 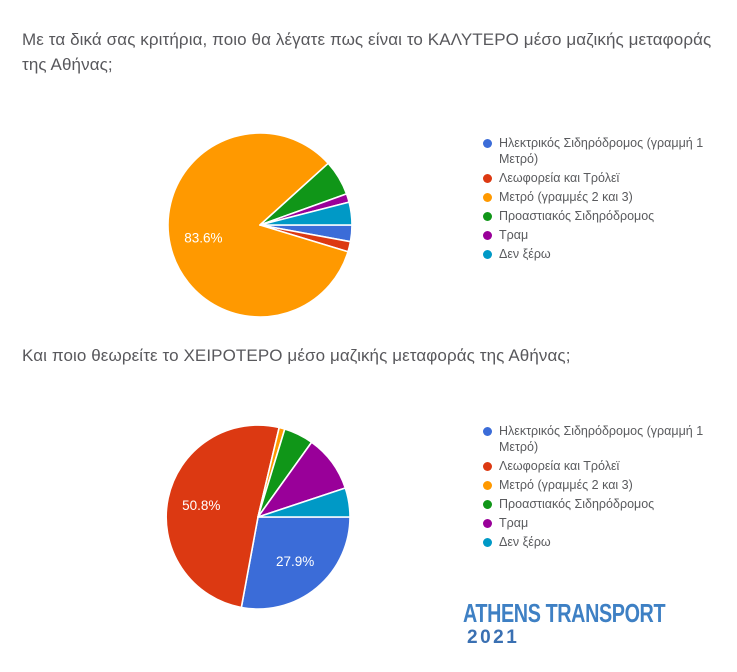 I want to click on athens-transport-logo: ATHENS TRANSPORT, so click(x=564, y=613).